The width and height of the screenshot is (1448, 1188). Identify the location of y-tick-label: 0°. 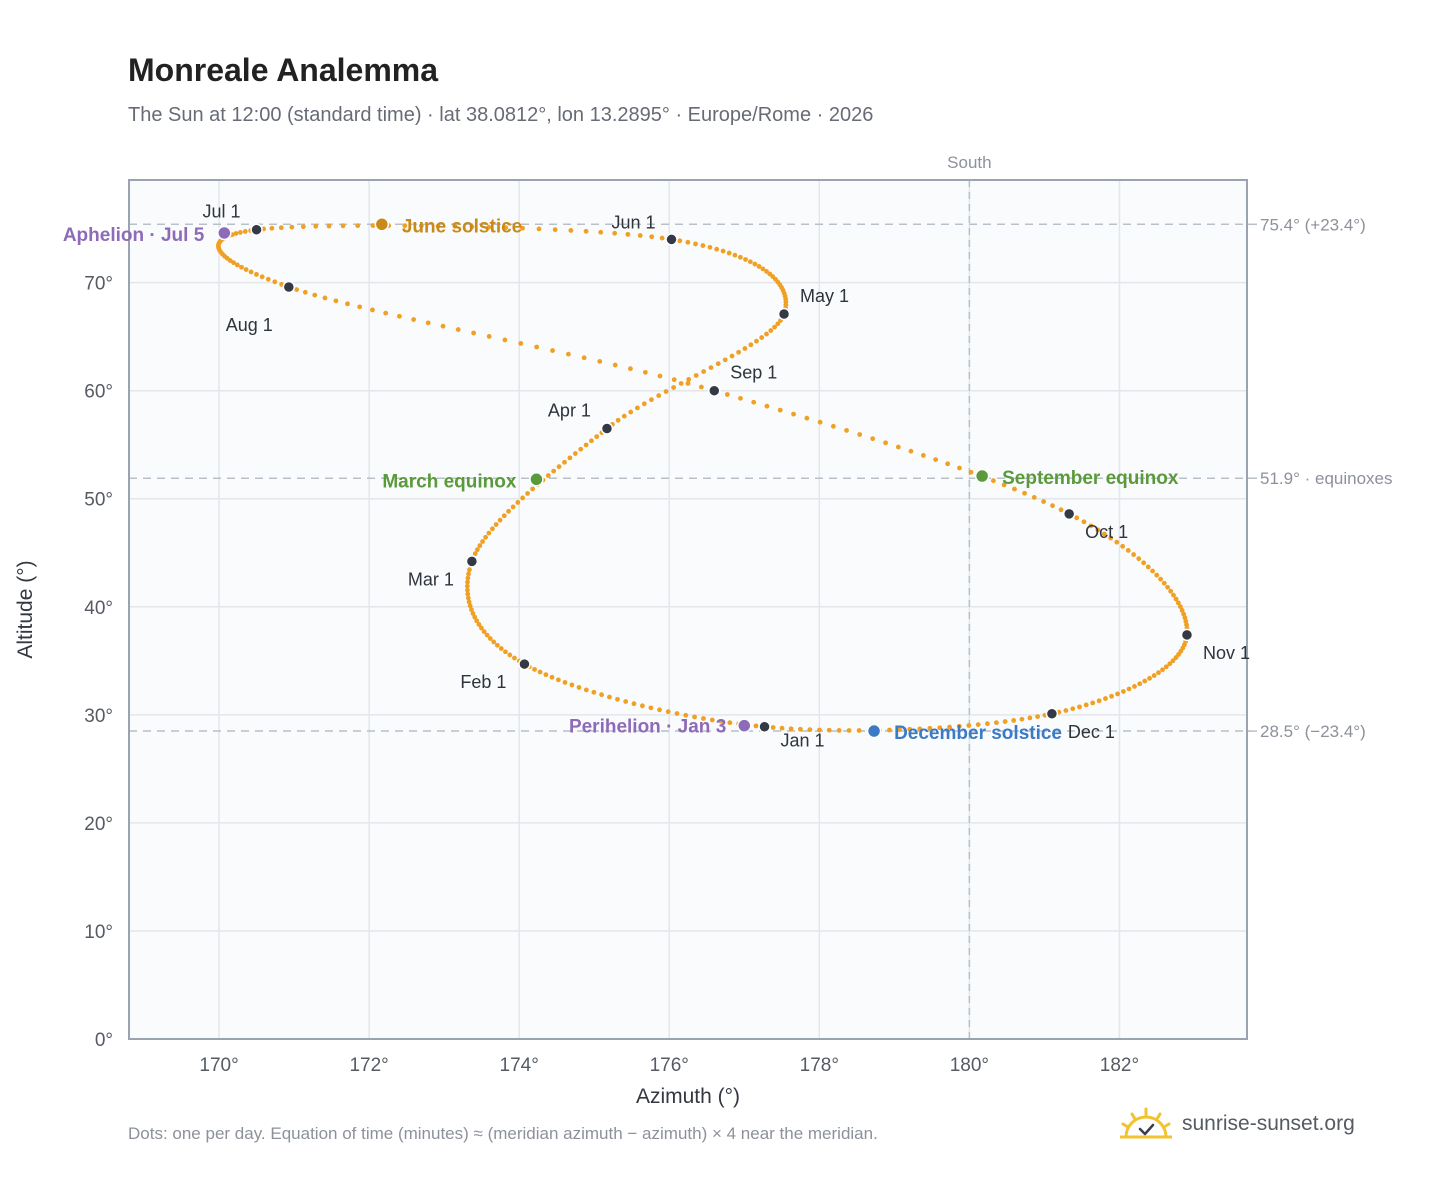
(104, 1040).